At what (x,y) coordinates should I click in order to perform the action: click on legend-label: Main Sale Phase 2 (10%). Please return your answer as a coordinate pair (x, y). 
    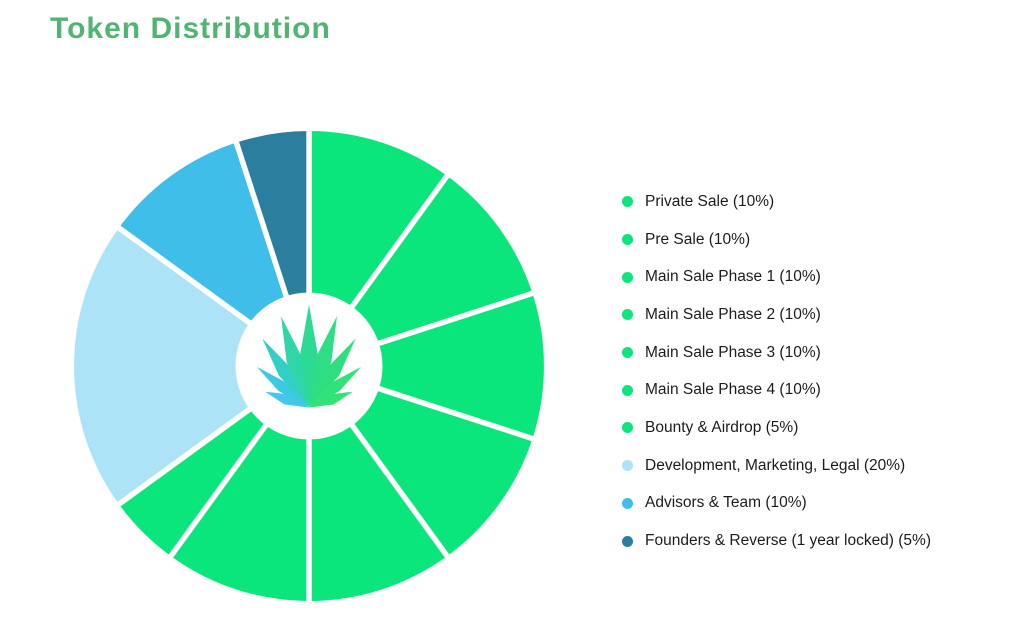
    Looking at the image, I should click on (733, 314).